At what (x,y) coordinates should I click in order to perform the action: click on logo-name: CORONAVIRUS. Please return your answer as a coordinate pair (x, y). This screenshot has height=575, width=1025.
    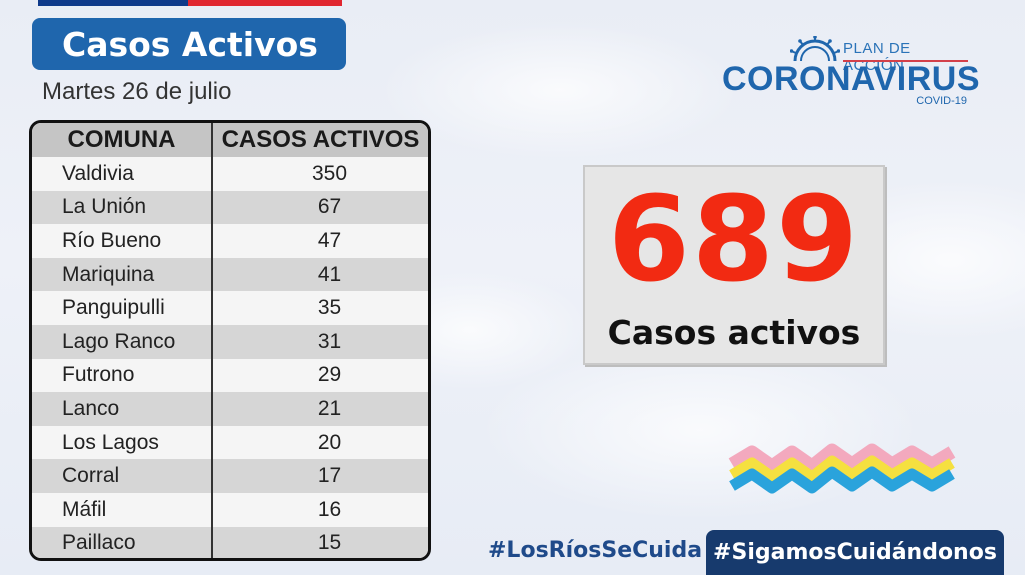
    Looking at the image, I should click on (851, 79).